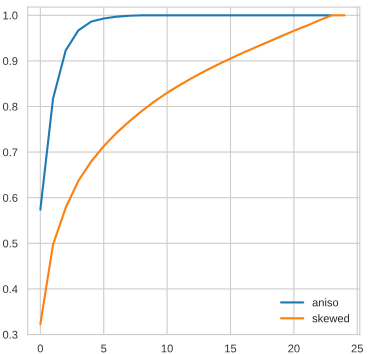 The width and height of the screenshot is (369, 354). I want to click on x-tick-label: 15, so click(230, 348).